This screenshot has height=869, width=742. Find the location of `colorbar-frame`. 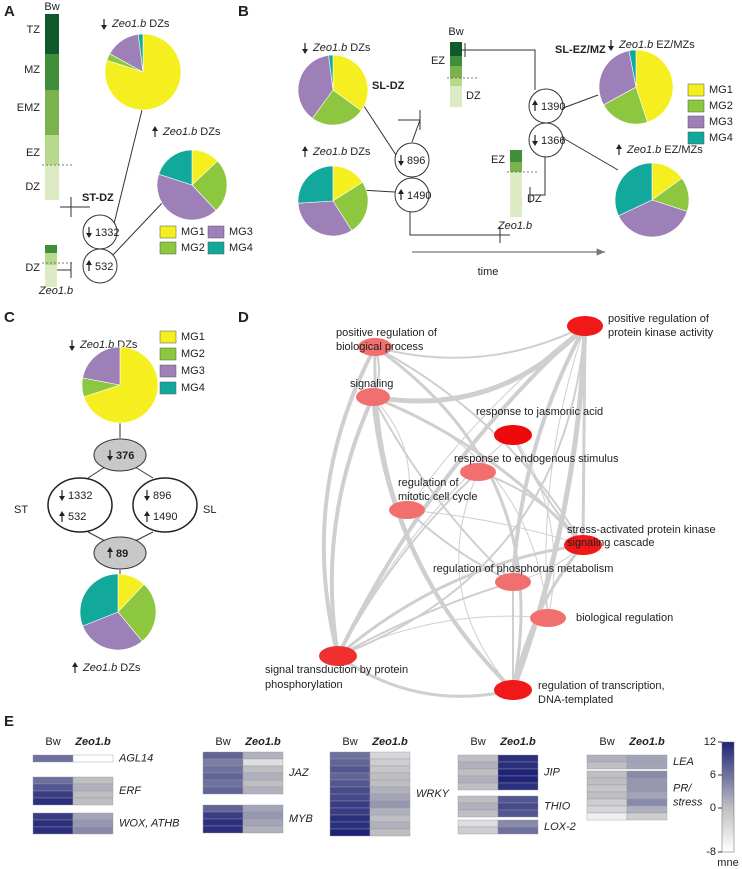

colorbar-frame is located at coordinates (728, 797).